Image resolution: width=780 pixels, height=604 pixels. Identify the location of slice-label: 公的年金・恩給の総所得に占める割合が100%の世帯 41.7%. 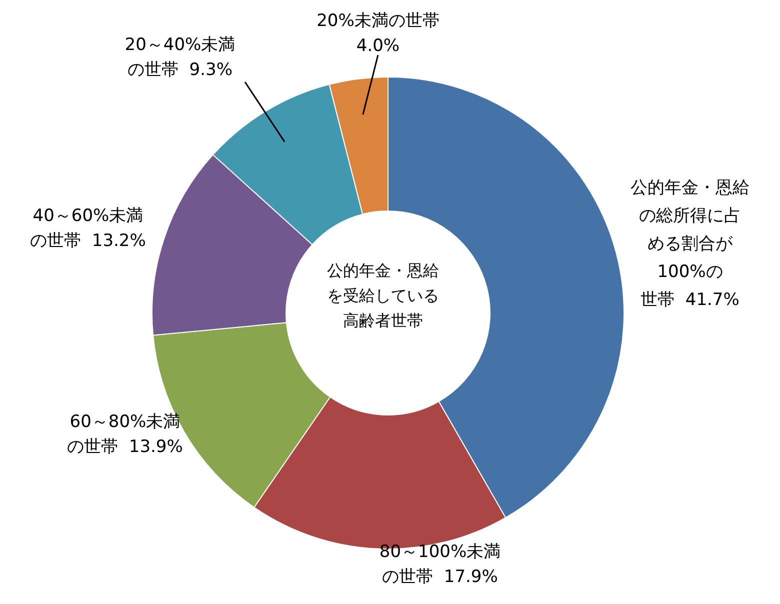
(690, 244).